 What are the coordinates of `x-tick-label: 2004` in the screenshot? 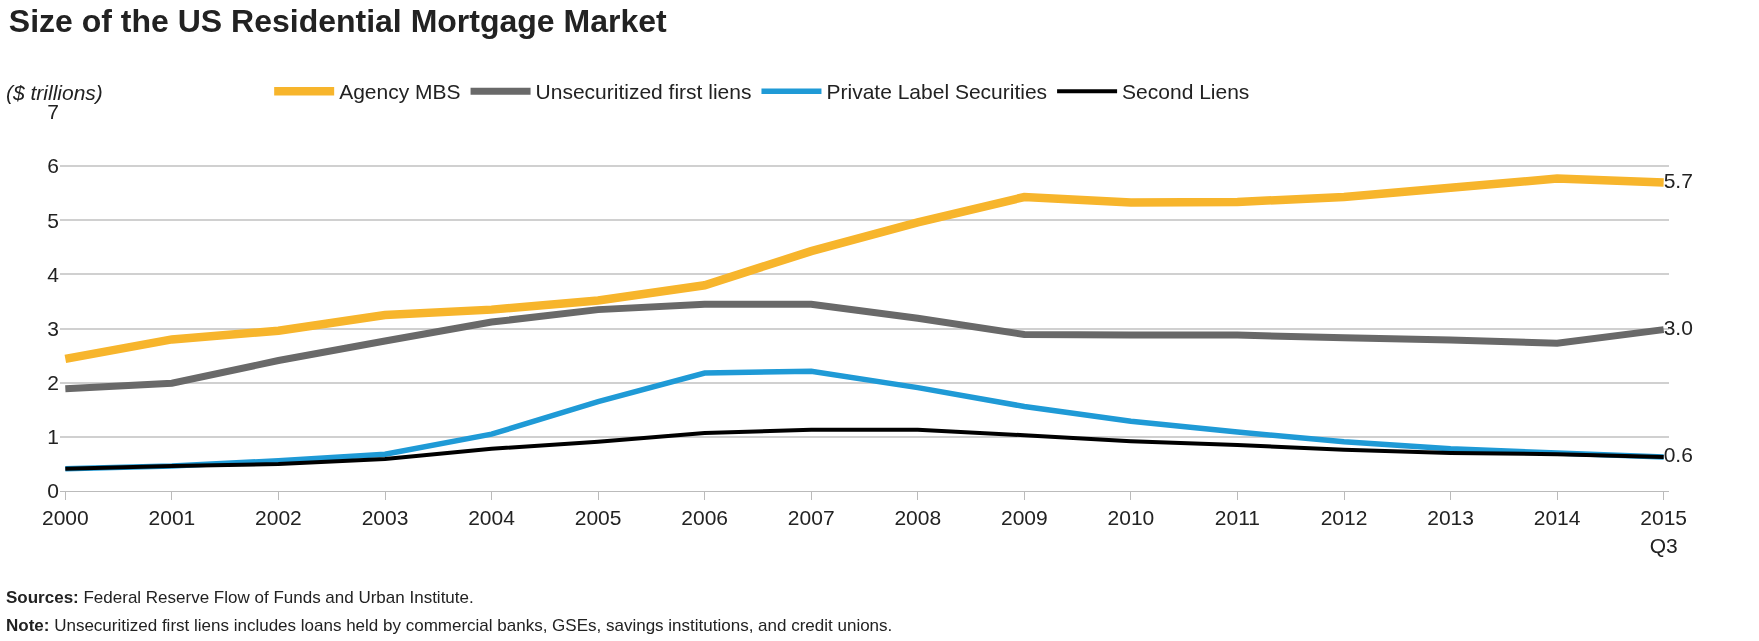 It's located at (492, 518).